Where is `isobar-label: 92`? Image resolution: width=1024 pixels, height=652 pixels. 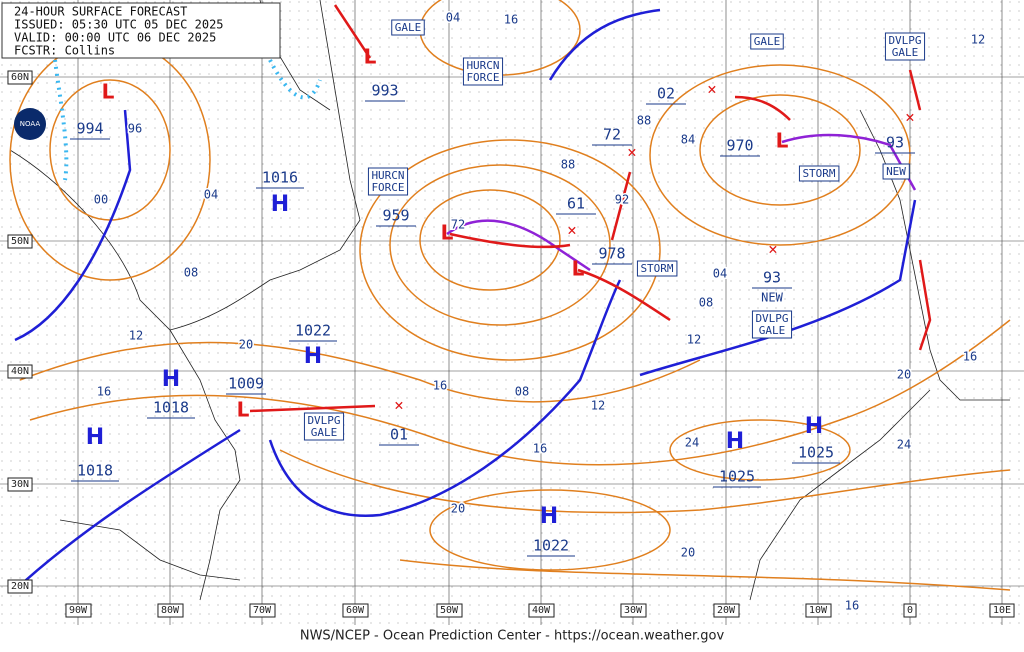
isobar-label: 92 is located at coordinates (622, 200).